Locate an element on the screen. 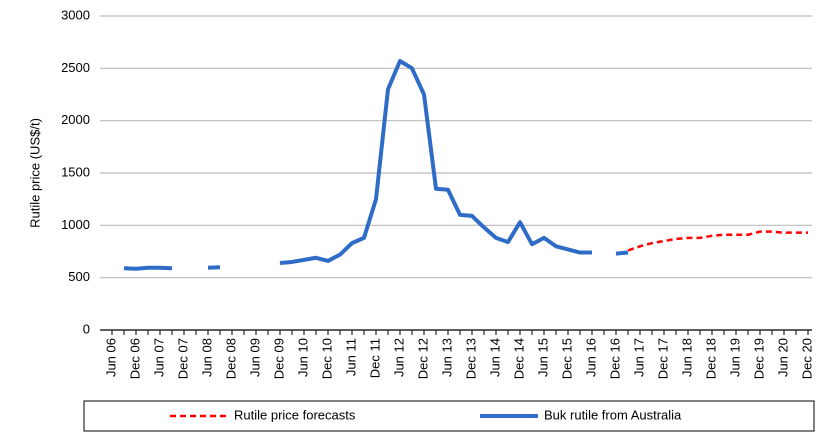 The width and height of the screenshot is (823, 432). x-tick-label: Dec 20 is located at coordinates (806, 358).